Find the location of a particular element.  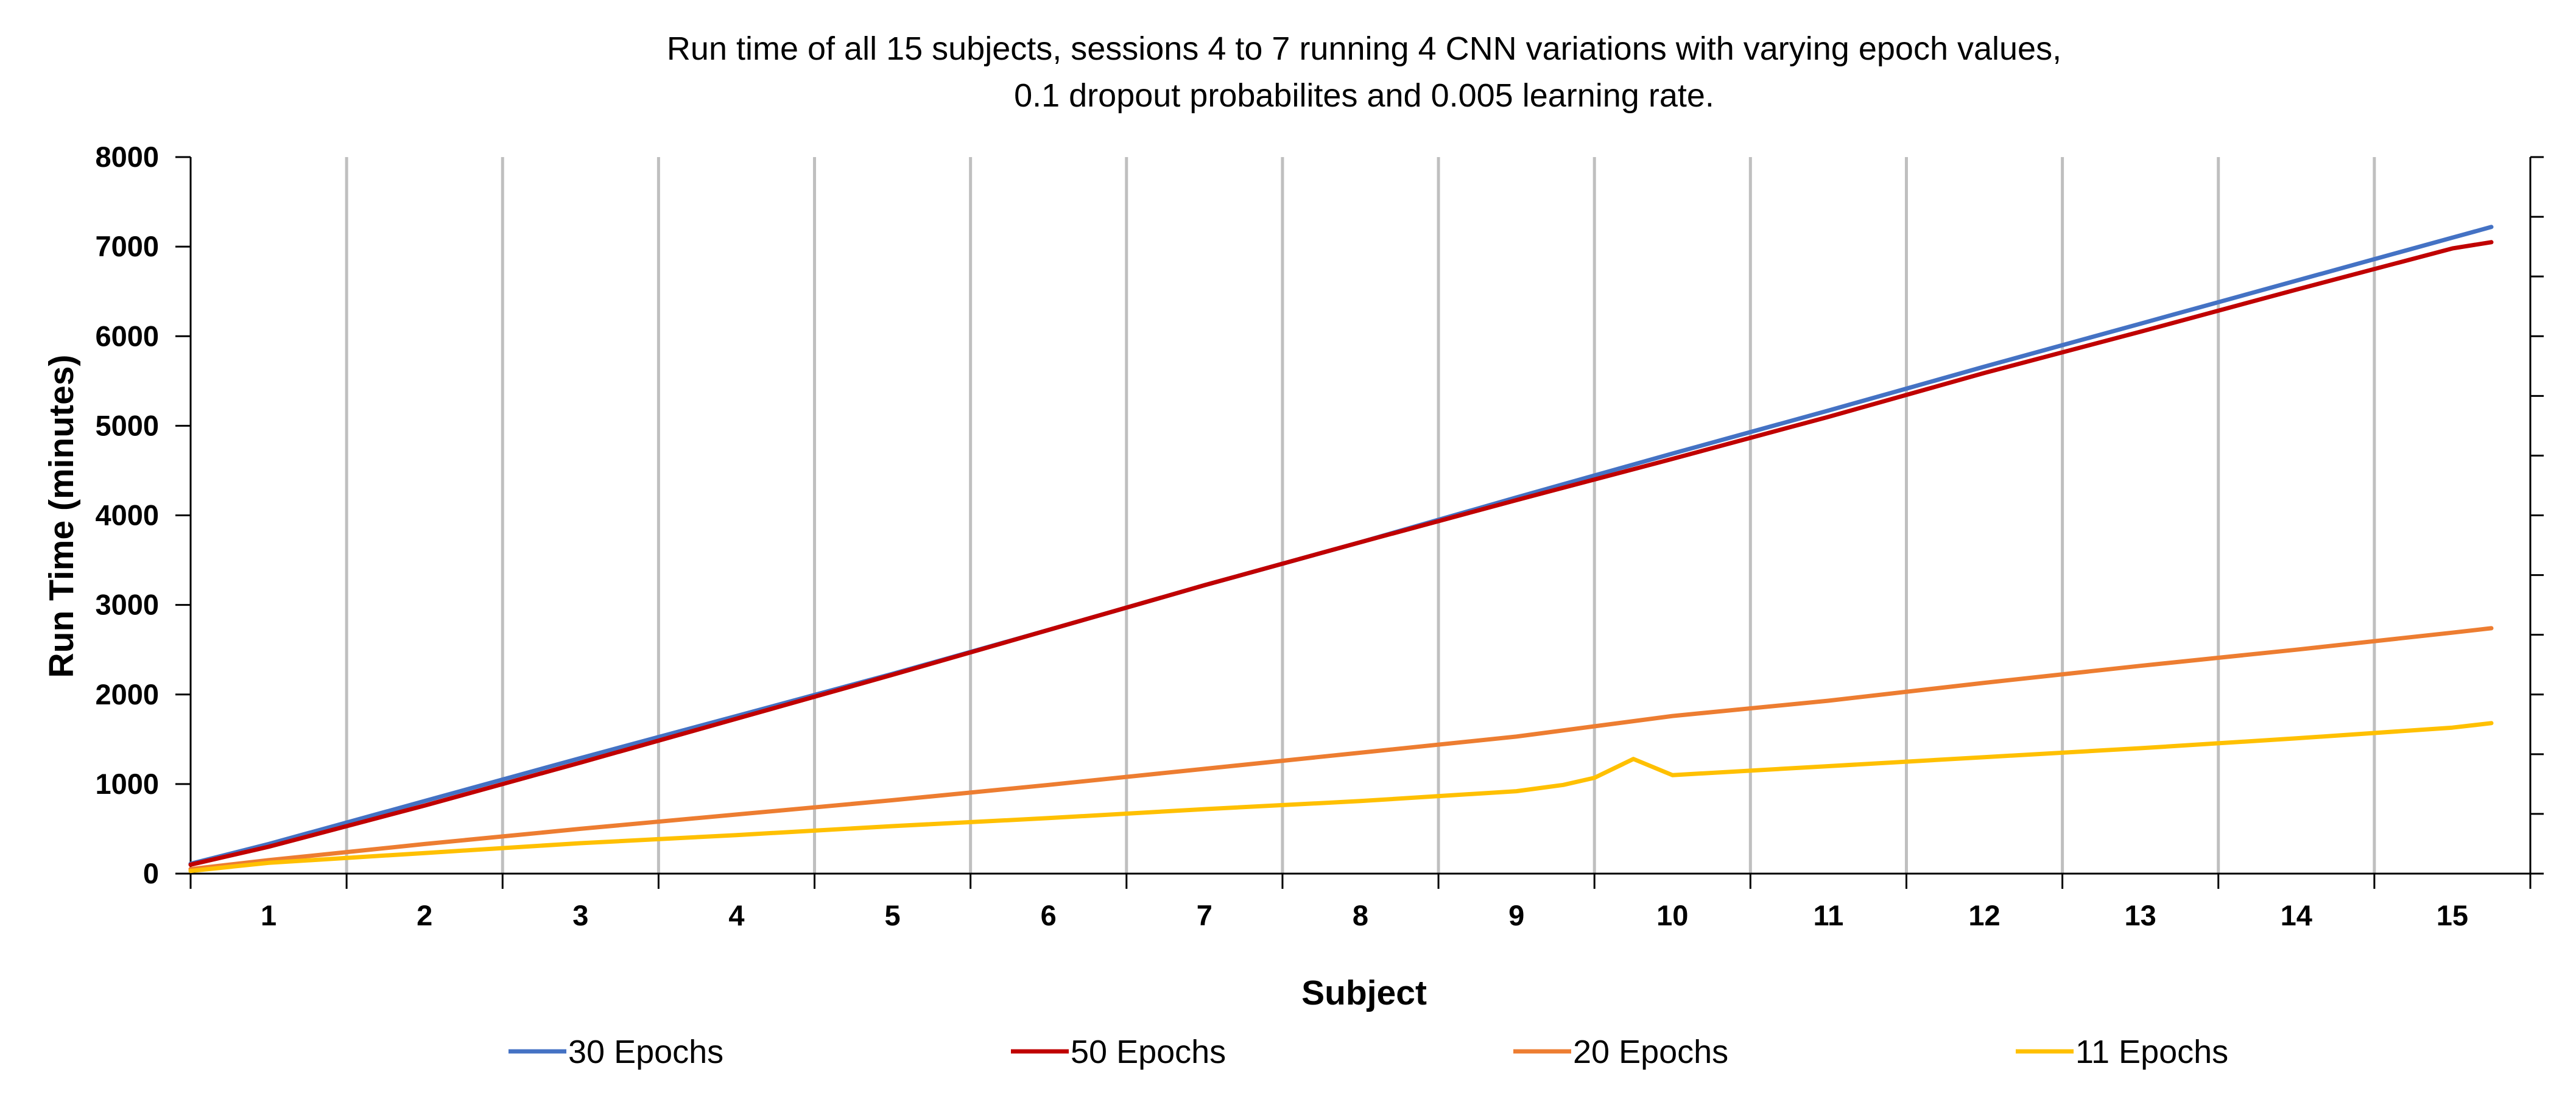

legend-label: 50 Epochs is located at coordinates (1148, 1052).